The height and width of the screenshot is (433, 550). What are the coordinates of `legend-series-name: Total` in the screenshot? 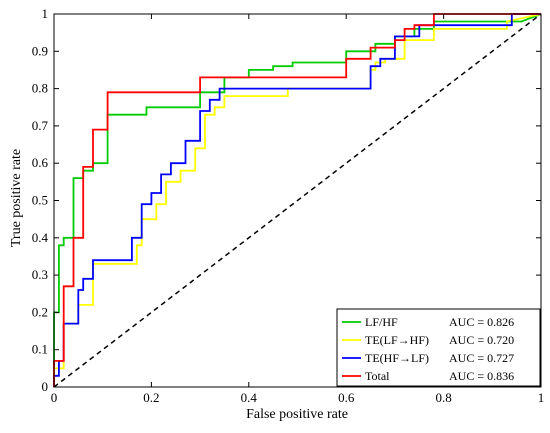 It's located at (377, 376).